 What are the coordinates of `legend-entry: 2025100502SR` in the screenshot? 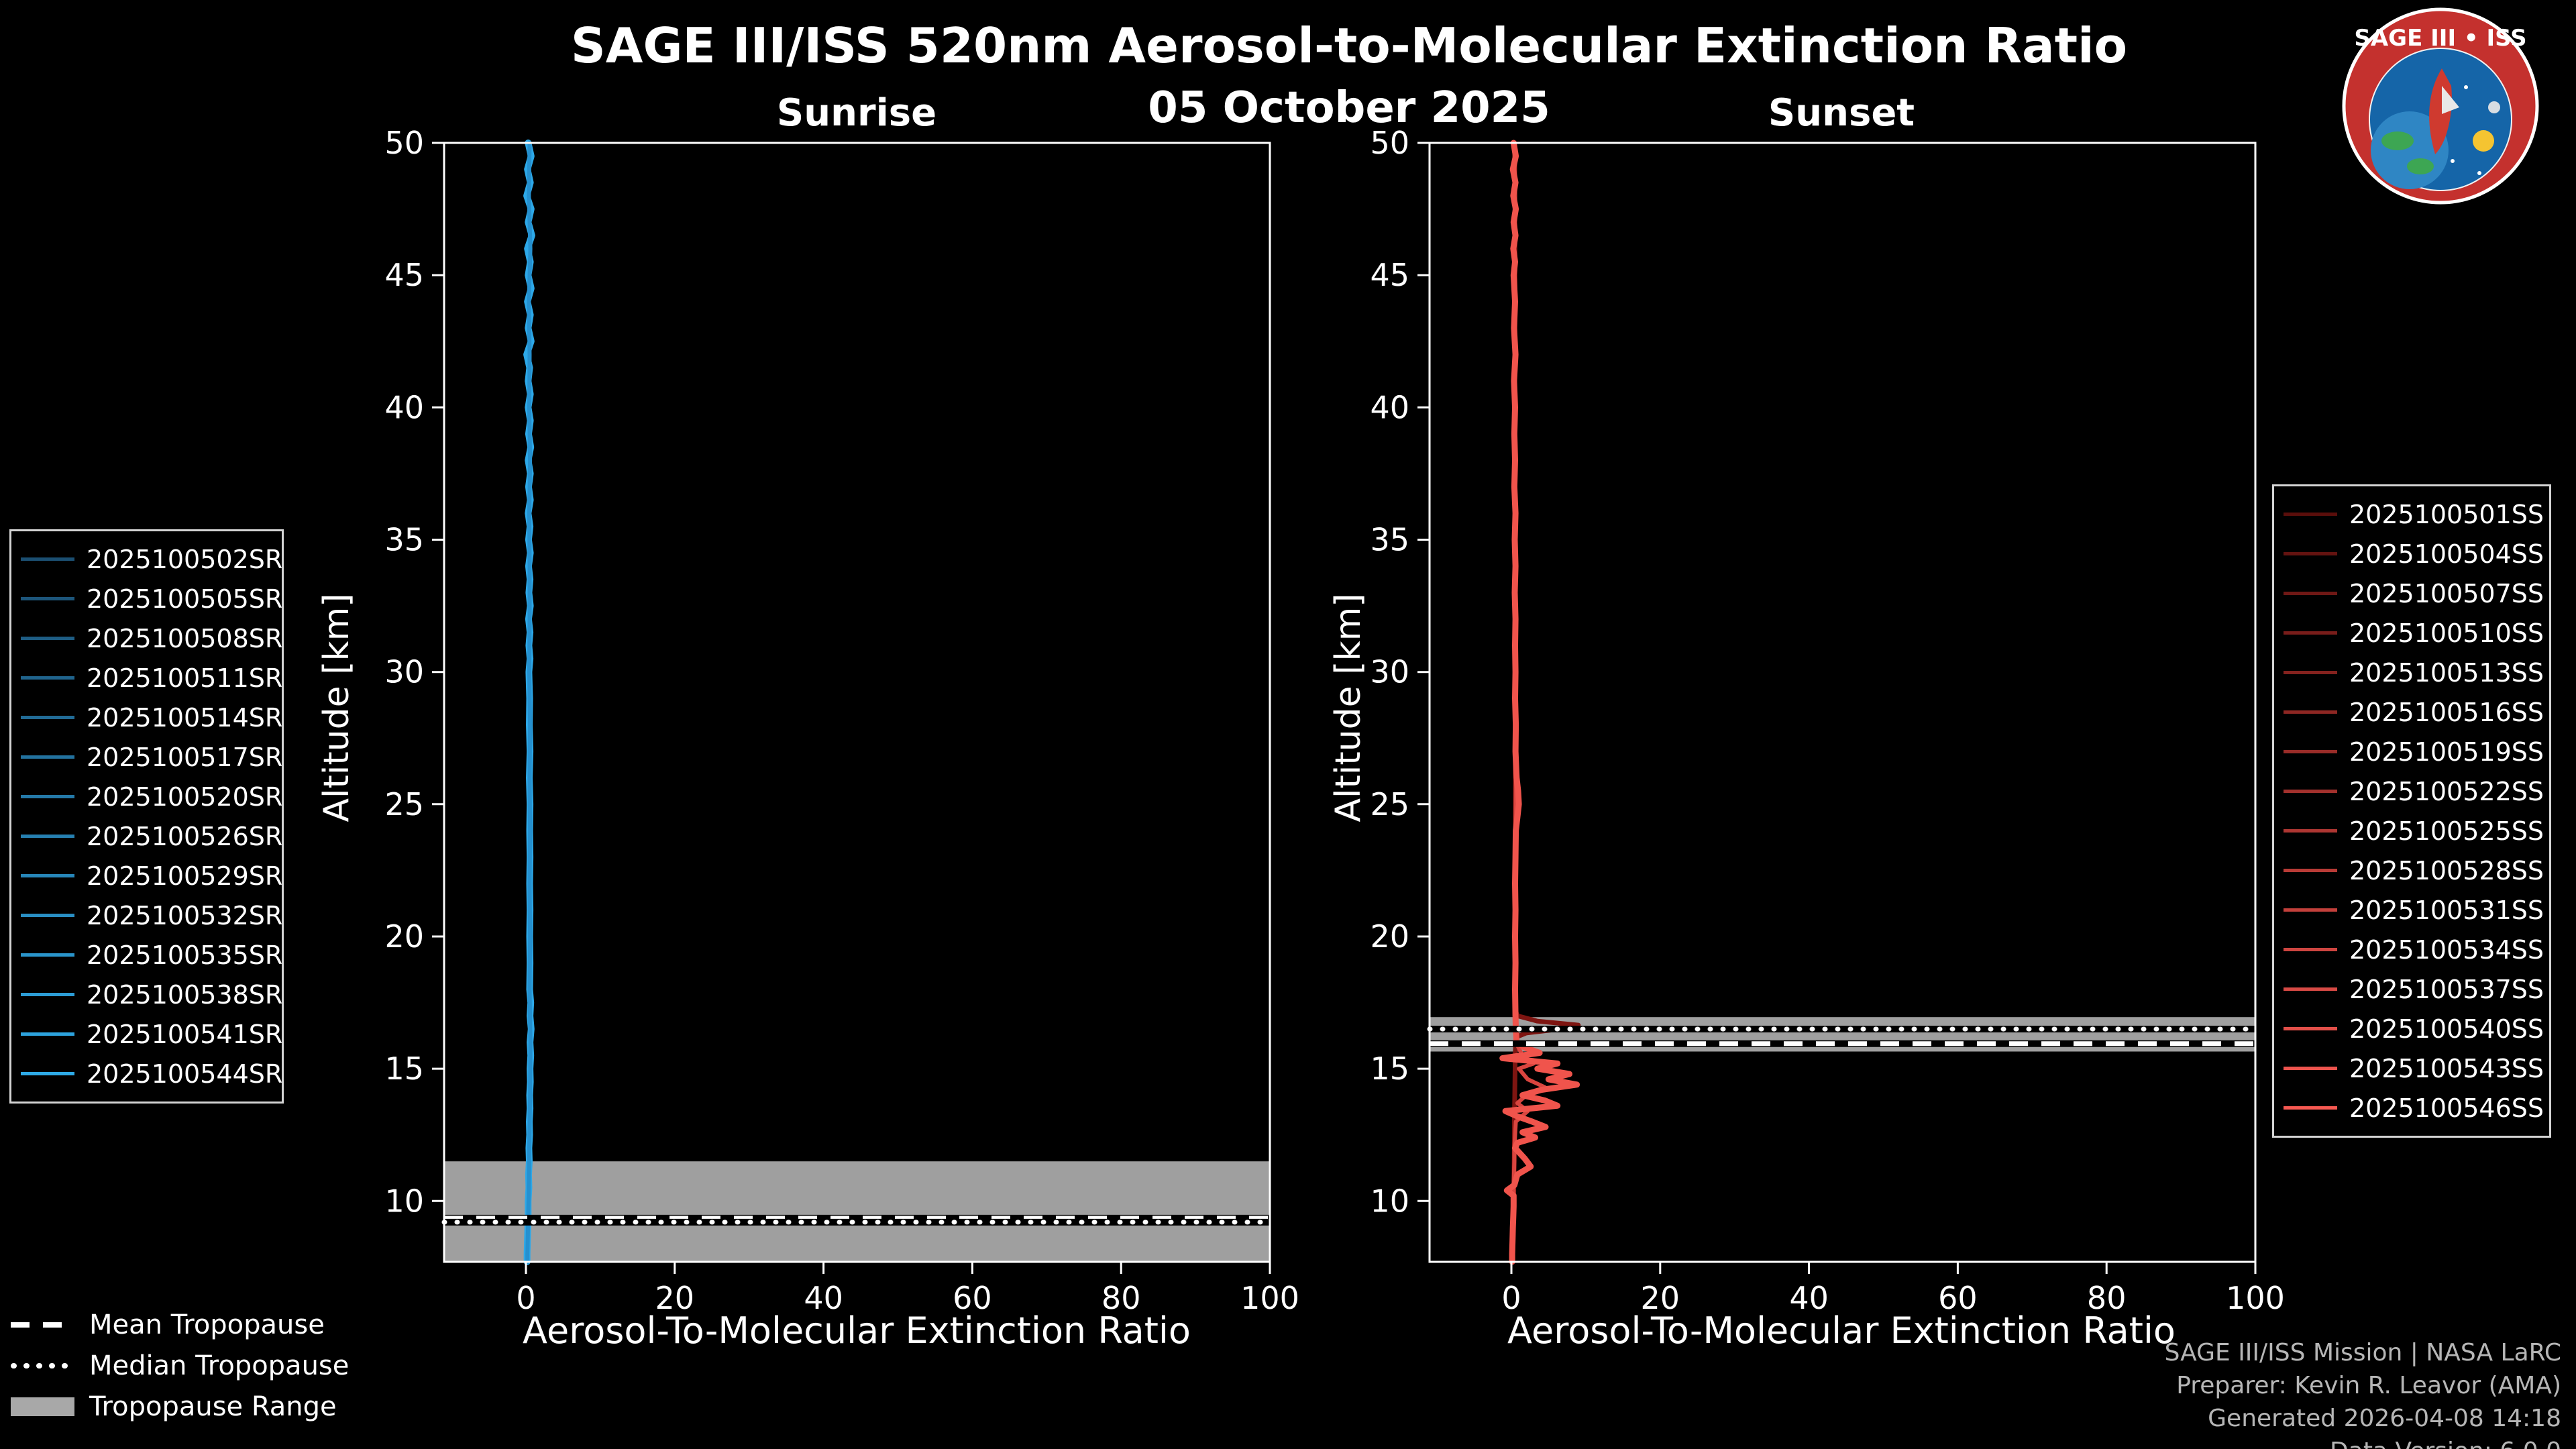 It's located at (151, 559).